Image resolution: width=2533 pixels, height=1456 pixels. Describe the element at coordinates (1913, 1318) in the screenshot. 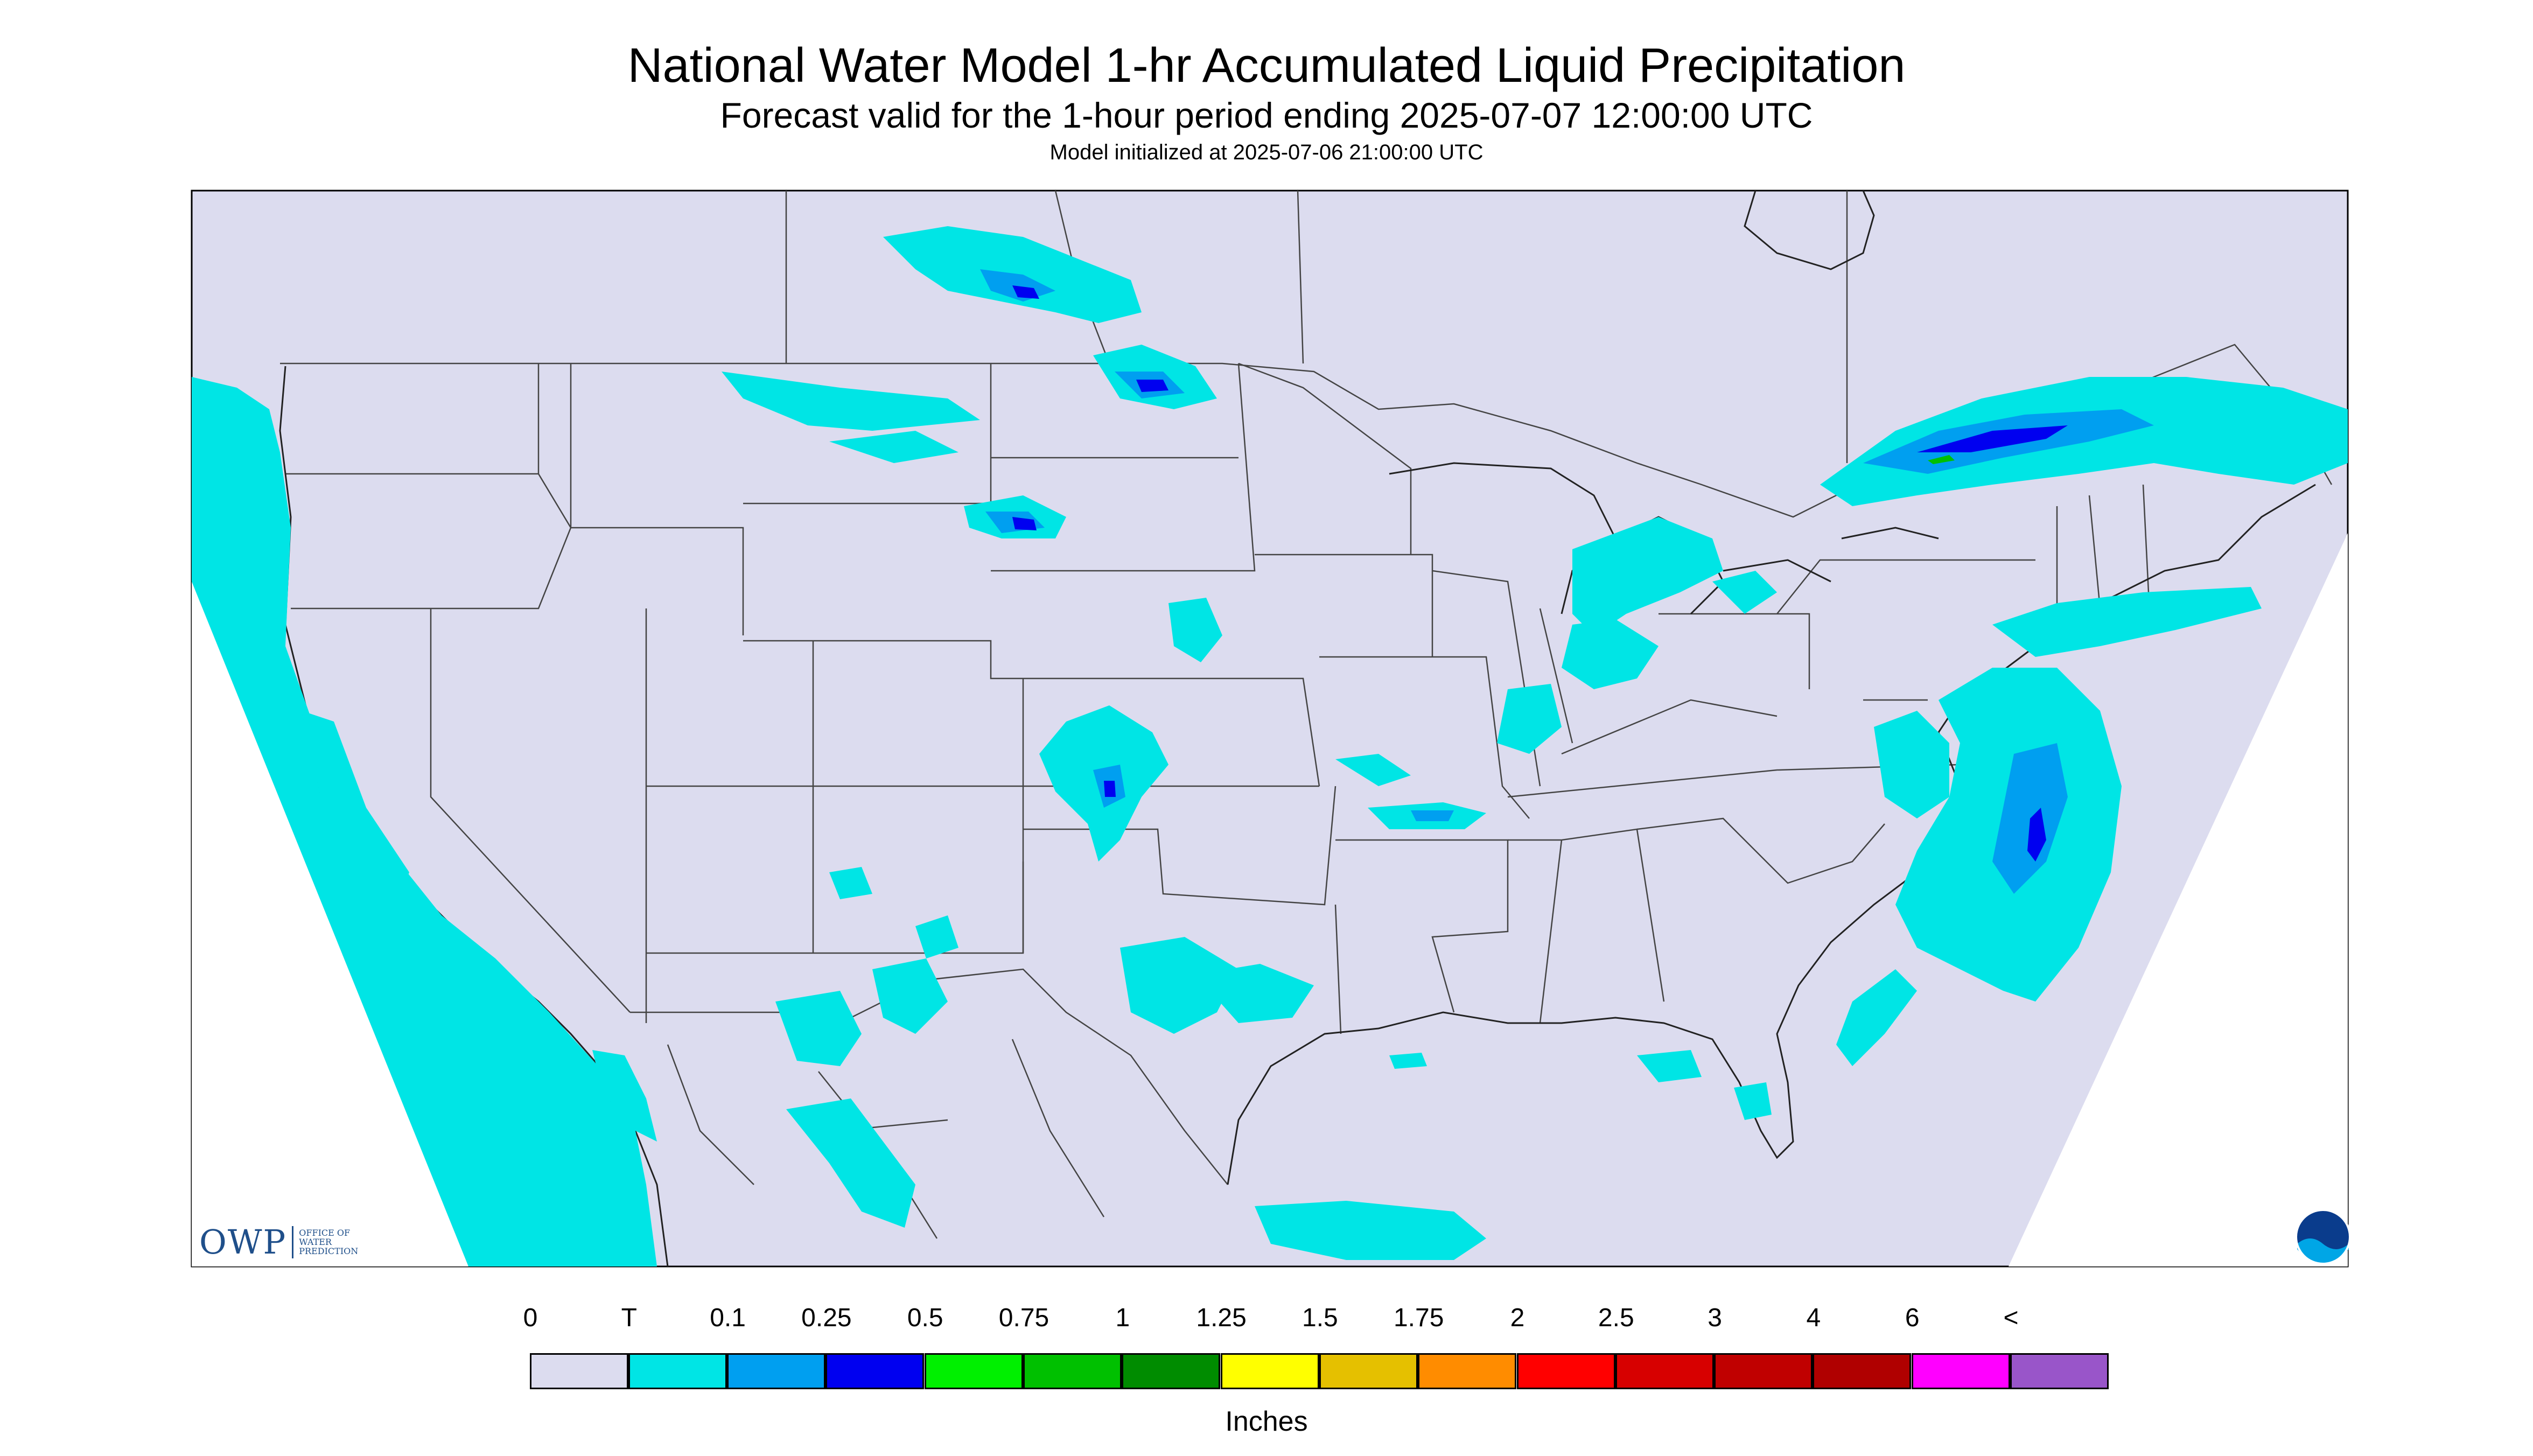

I see `legend-tick-label: 6` at that location.